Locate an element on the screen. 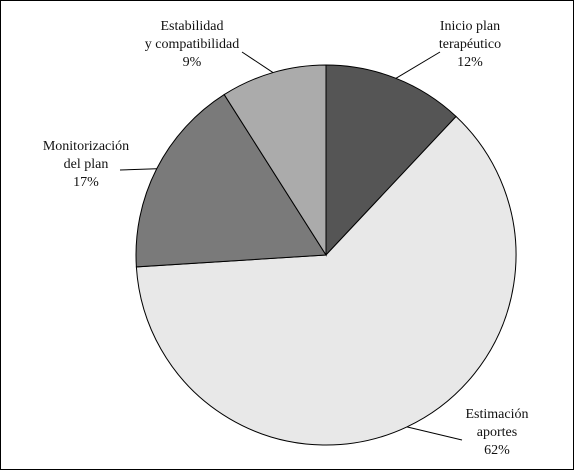  slice-value-label: 62% is located at coordinates (497, 450).